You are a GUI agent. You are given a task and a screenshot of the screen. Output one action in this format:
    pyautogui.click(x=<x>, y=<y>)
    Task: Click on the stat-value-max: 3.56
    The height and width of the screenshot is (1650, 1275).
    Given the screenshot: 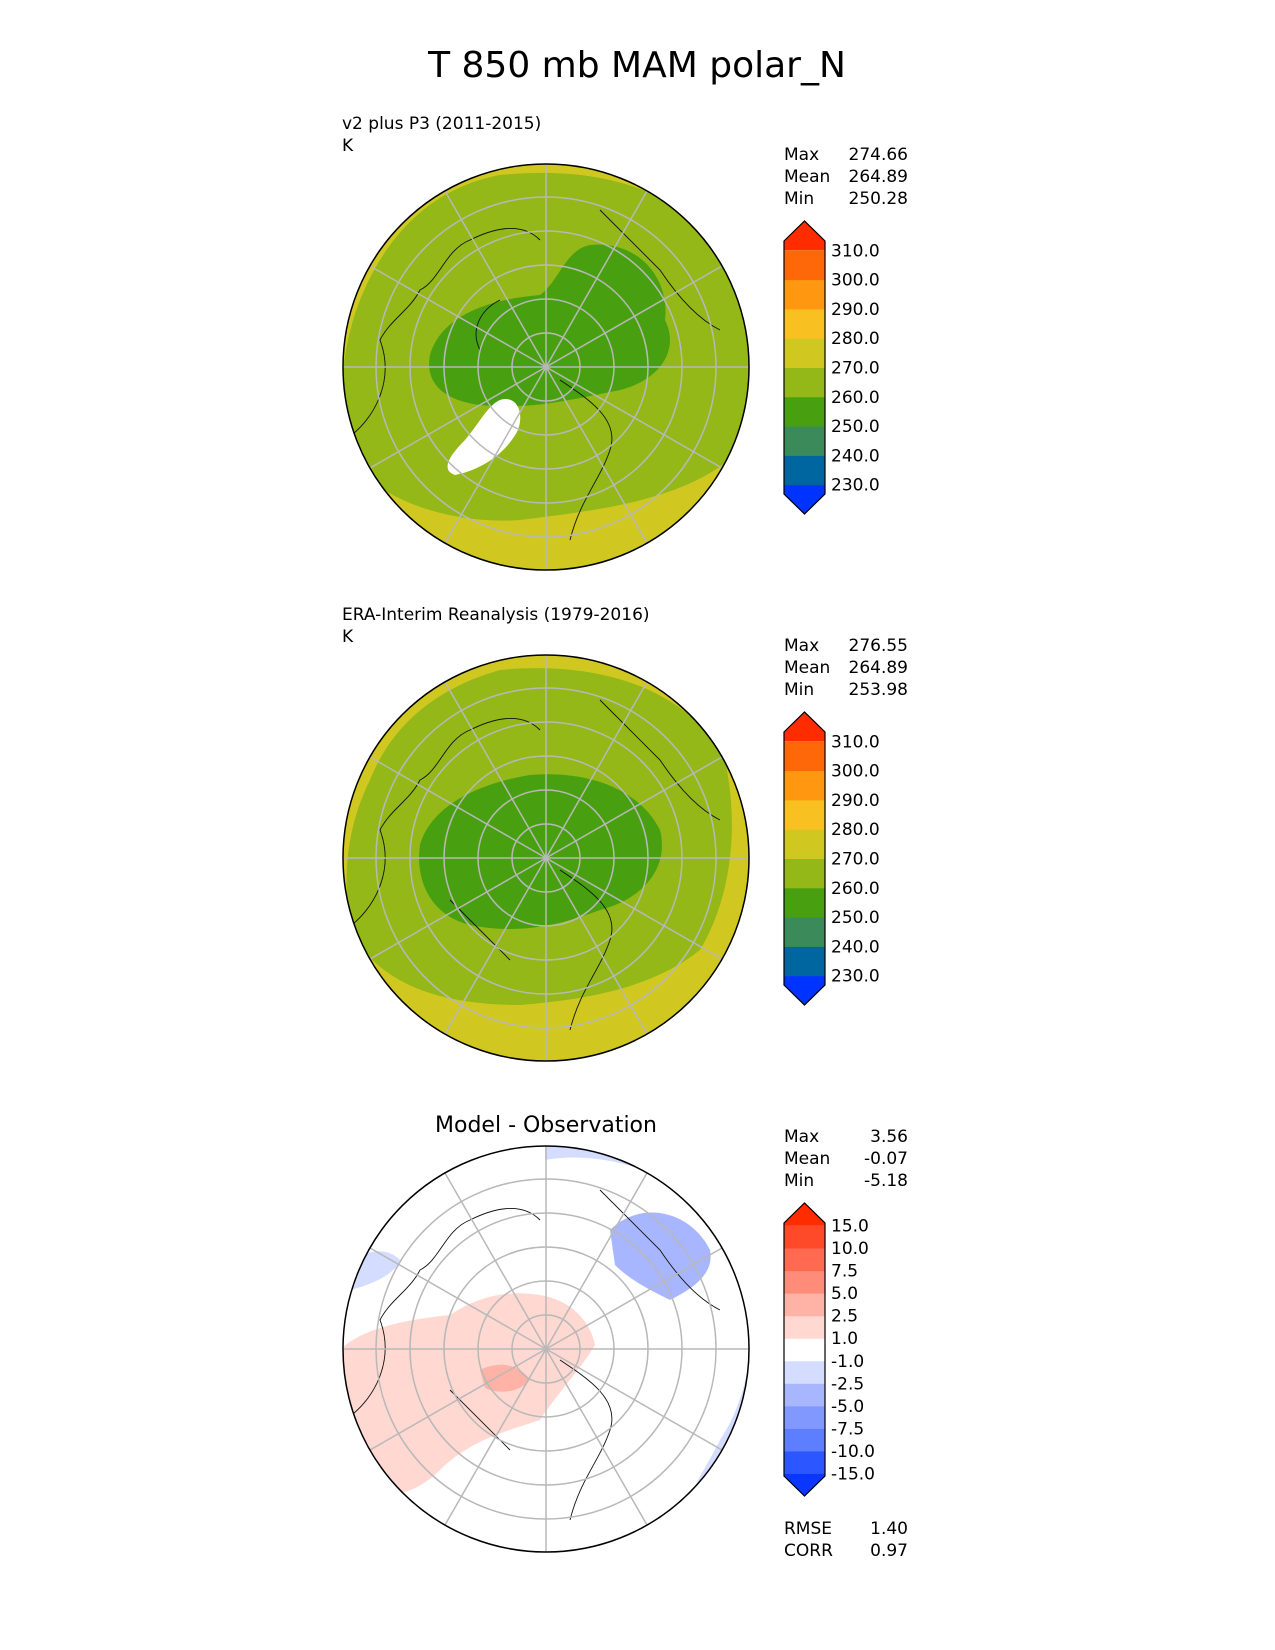 What is the action you would take?
    pyautogui.click(x=889, y=1137)
    